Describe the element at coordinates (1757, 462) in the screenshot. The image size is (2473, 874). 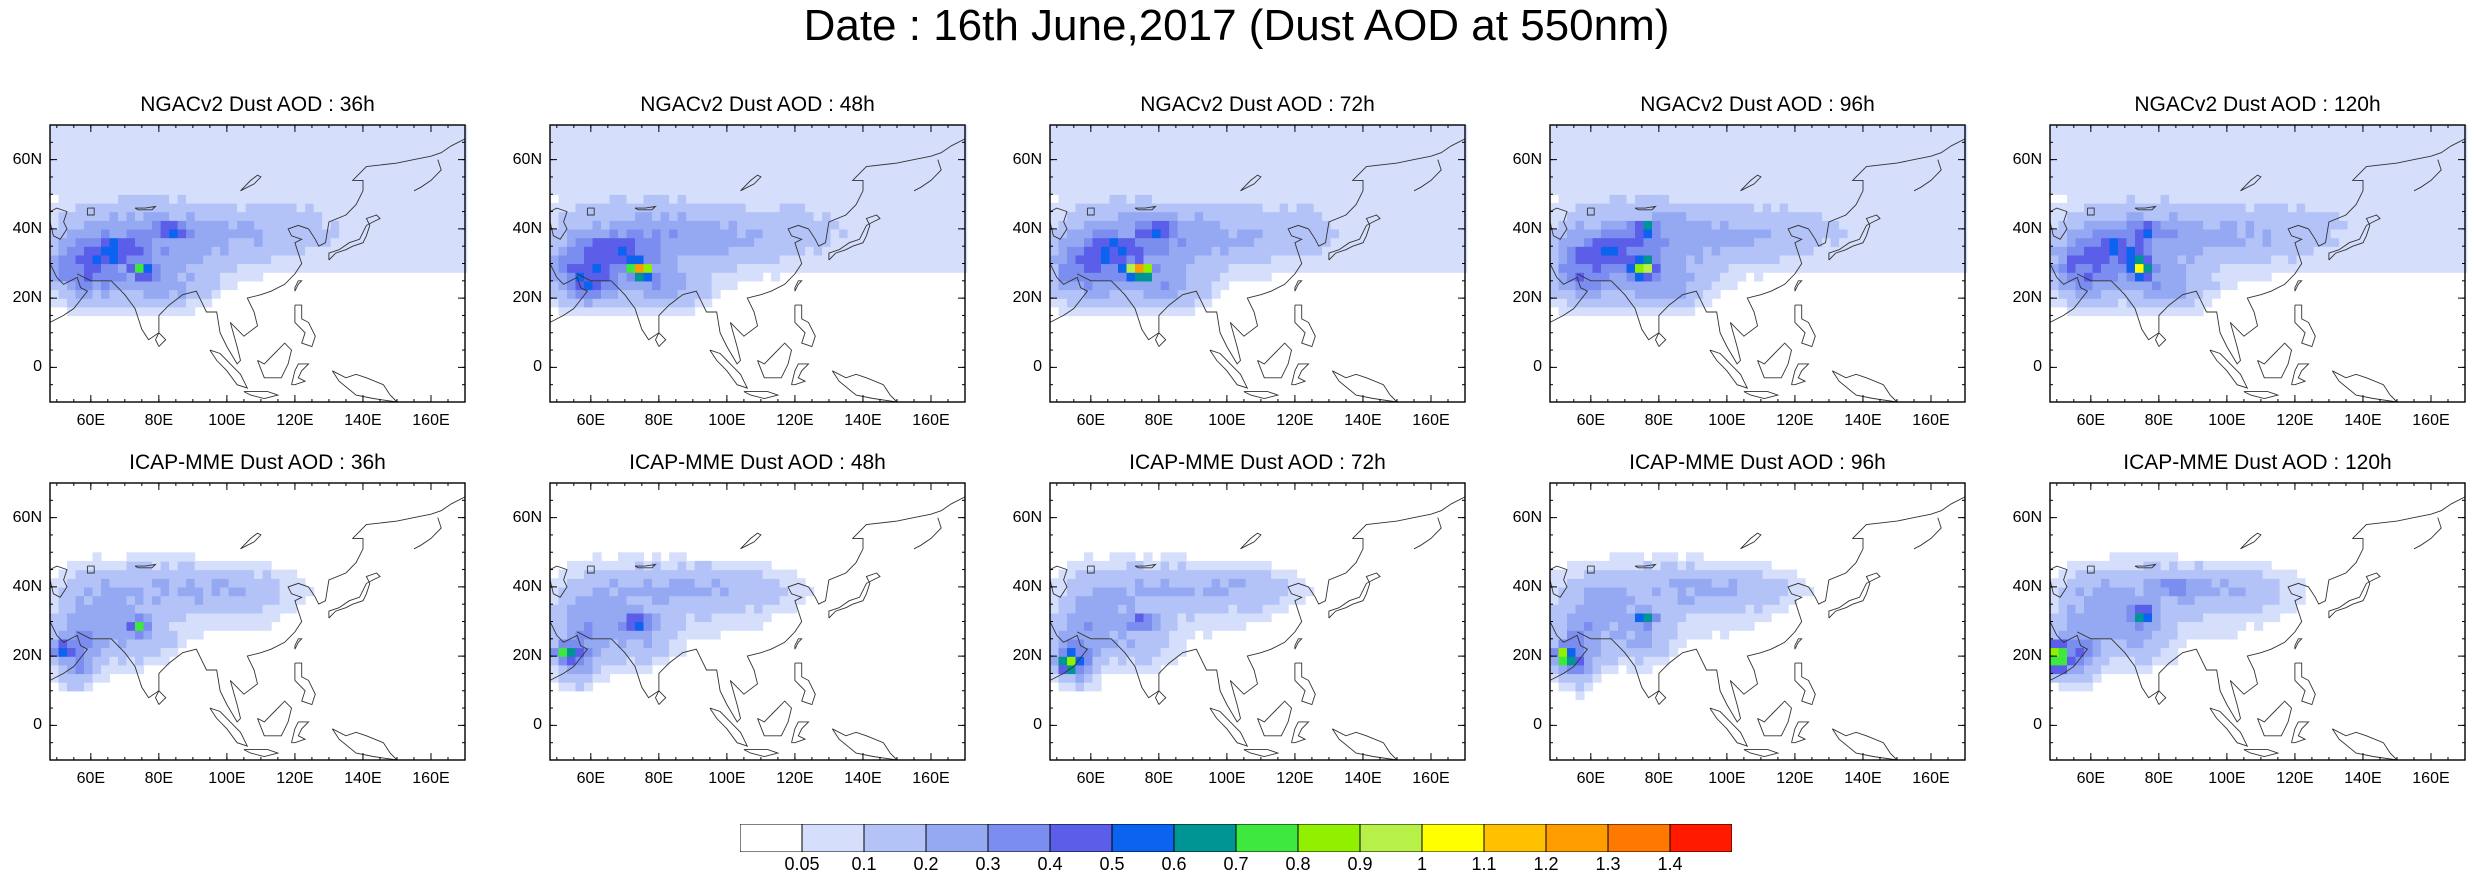
I see `panel-title: ICAP-MME Dust AOD : 96h` at that location.